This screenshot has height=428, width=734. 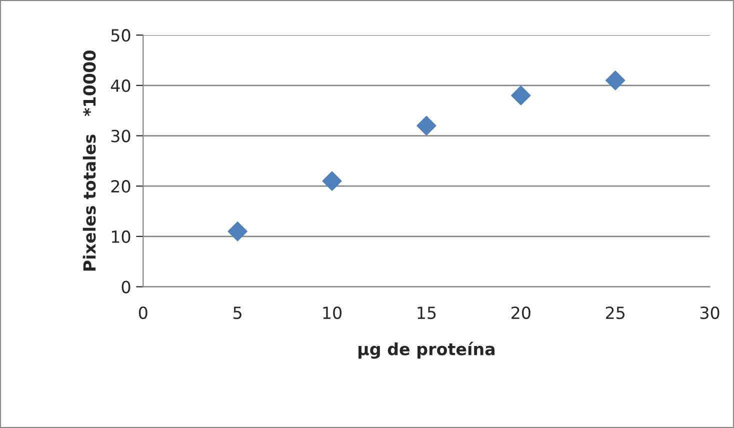 What do you see at coordinates (427, 313) in the screenshot?
I see `x-tick-label: 15` at bounding box center [427, 313].